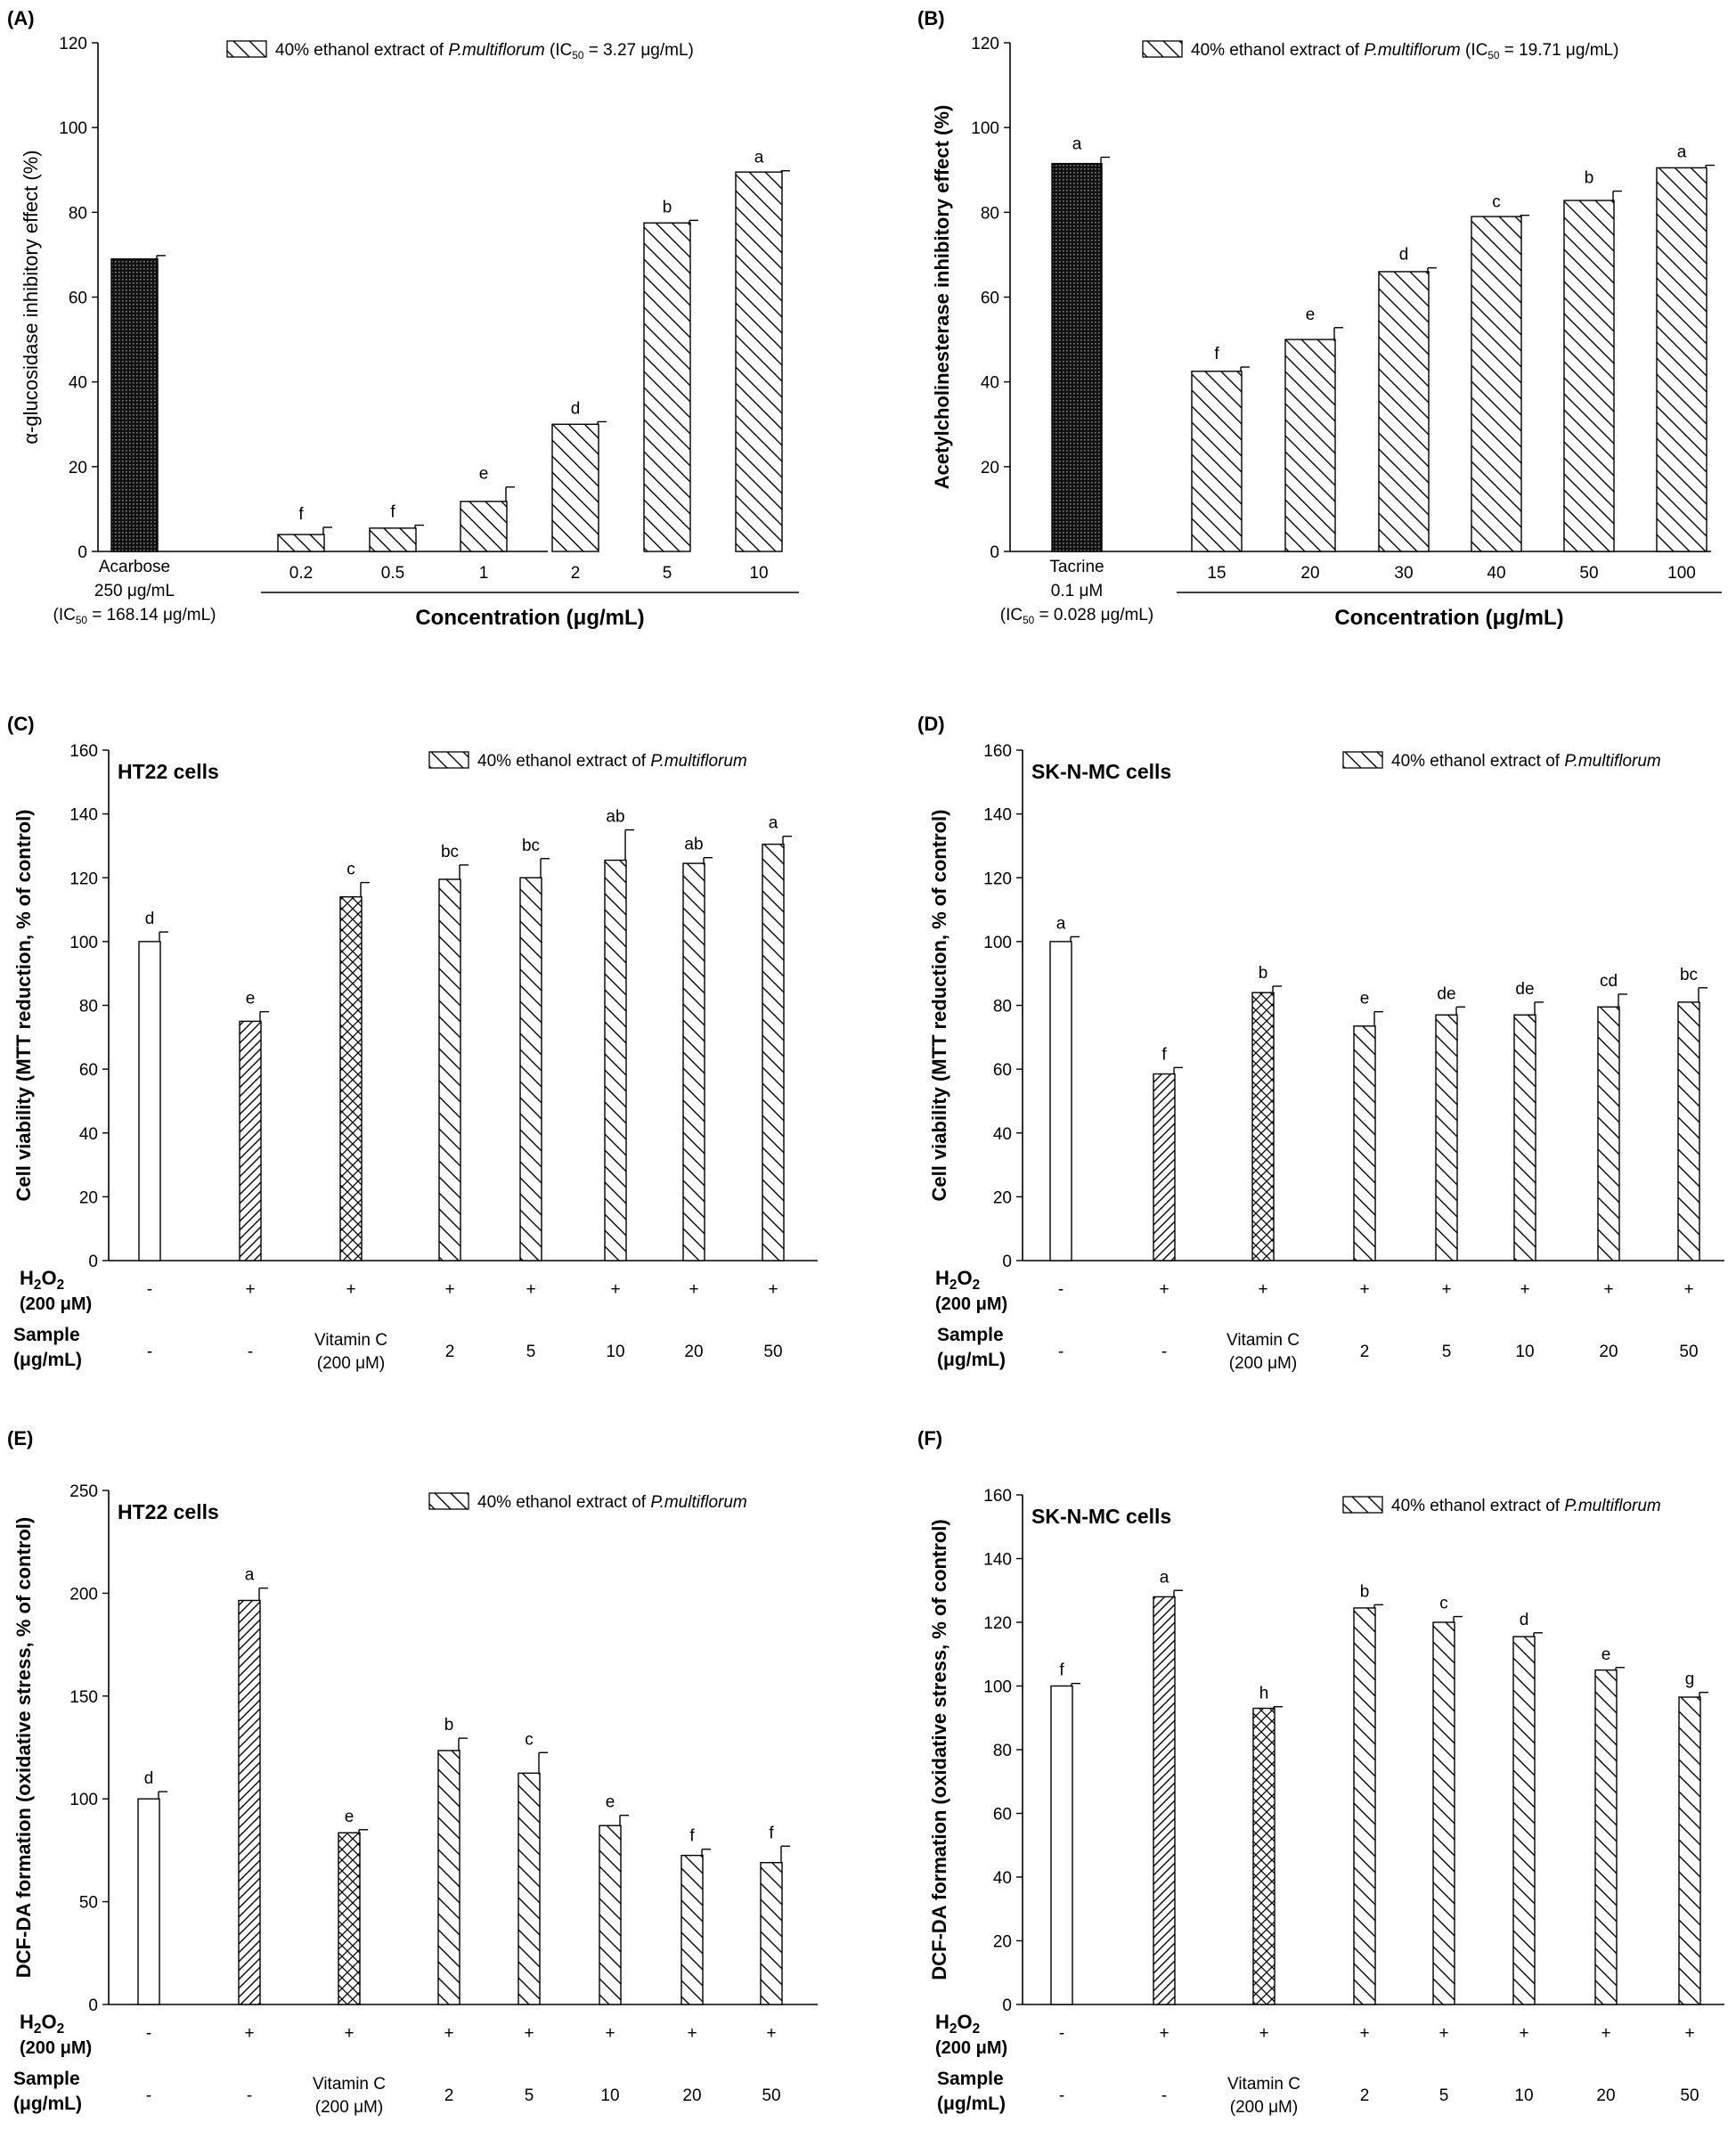  Describe the element at coordinates (771, 2095) in the screenshot. I see `sample-value: 50` at that location.